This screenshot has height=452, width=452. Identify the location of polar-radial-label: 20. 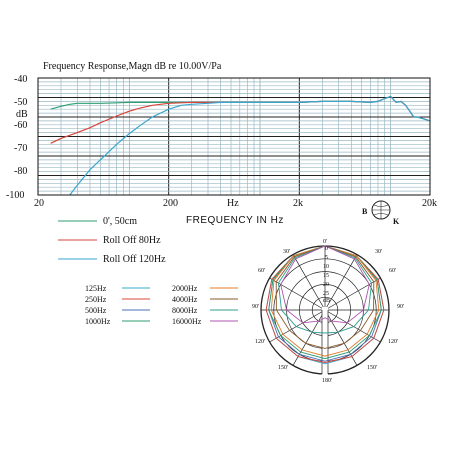
(326, 285).